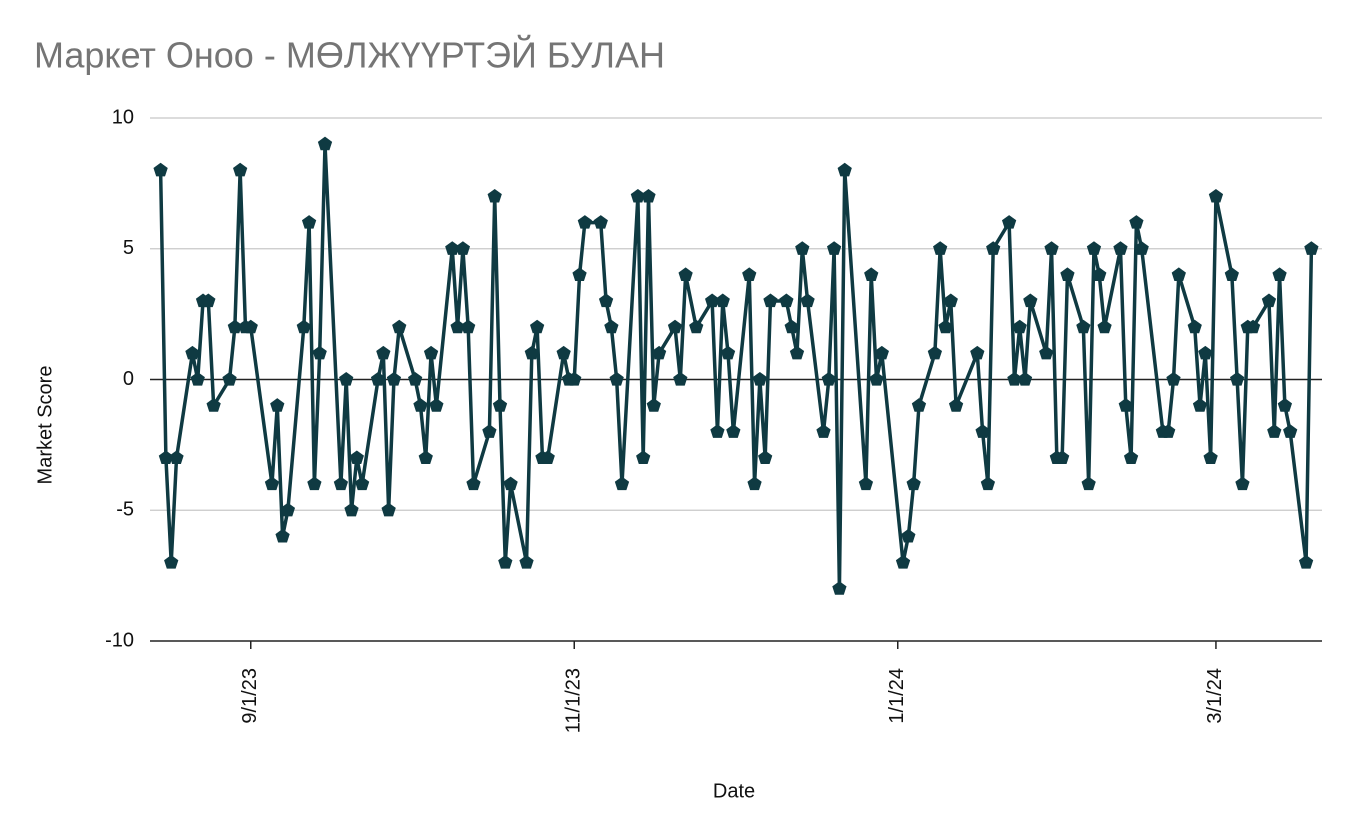 This screenshot has height=840, width=1350. I want to click on y-tick-label: 5, so click(128, 248).